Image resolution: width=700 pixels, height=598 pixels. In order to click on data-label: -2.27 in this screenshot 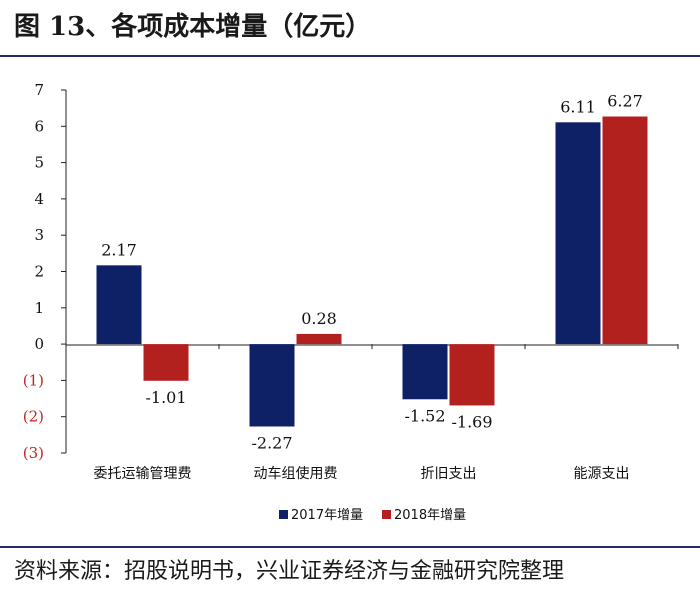, I will do `click(271, 443)`.